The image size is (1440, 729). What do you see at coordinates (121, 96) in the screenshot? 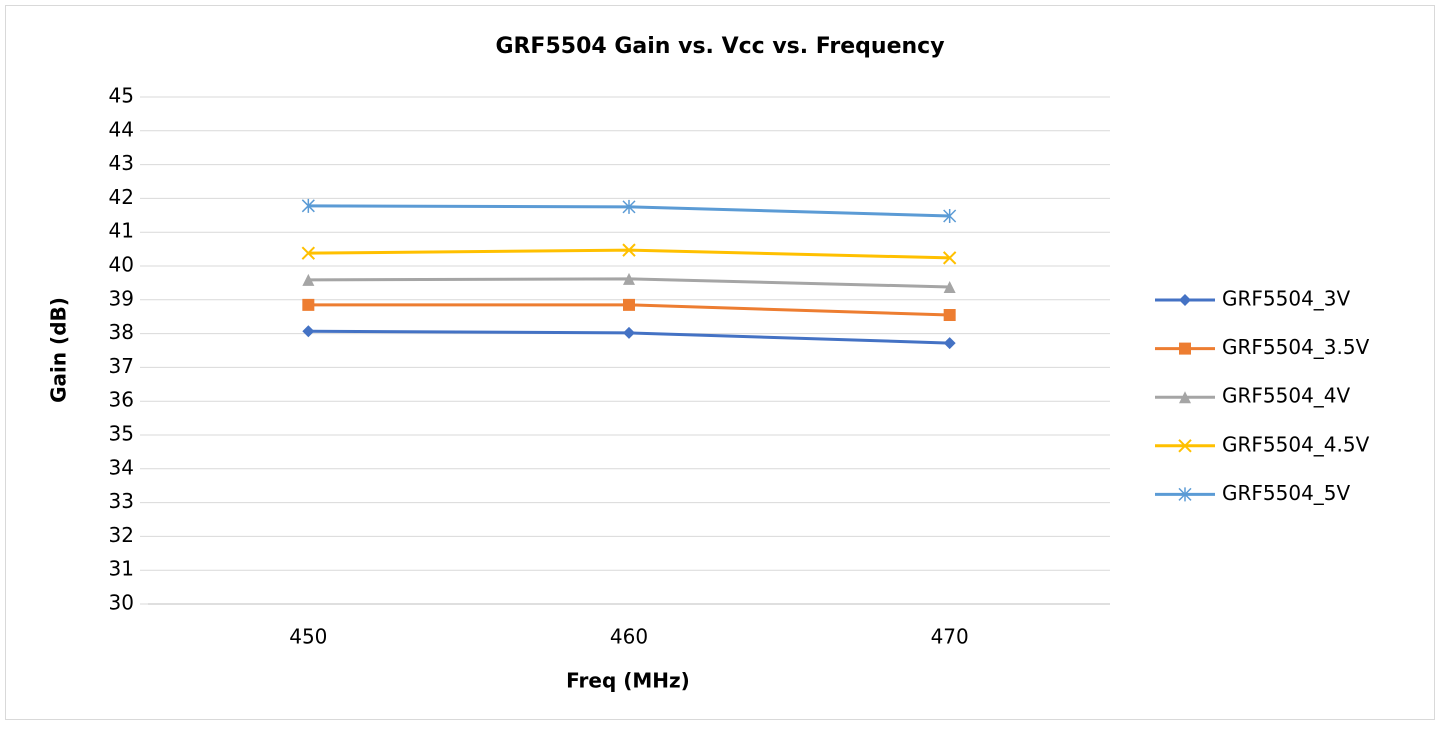
I see `y-tick-label: 45` at bounding box center [121, 96].